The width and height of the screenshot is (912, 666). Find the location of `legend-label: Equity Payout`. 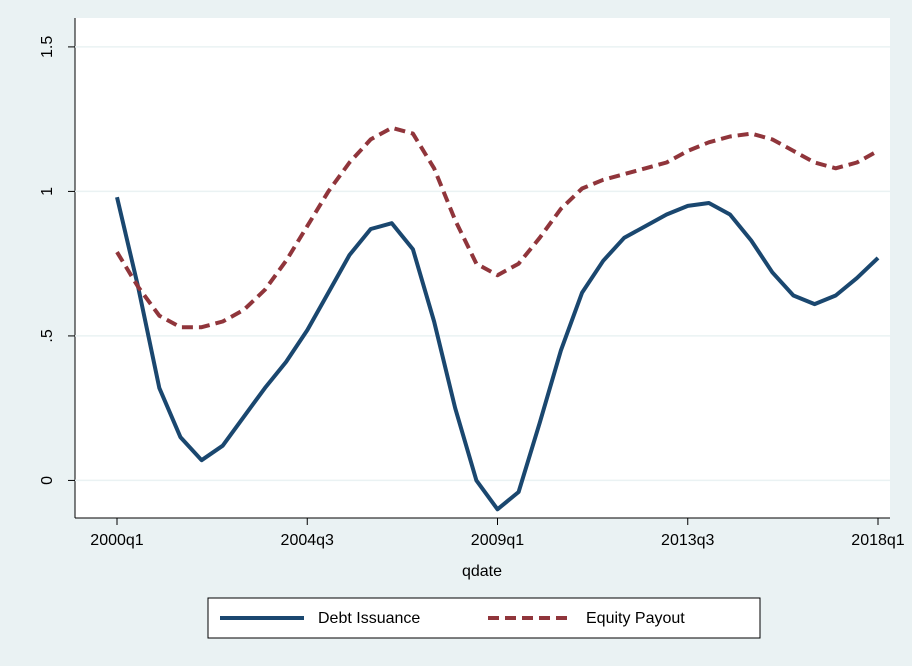

legend-label: Equity Payout is located at coordinates (635, 618).